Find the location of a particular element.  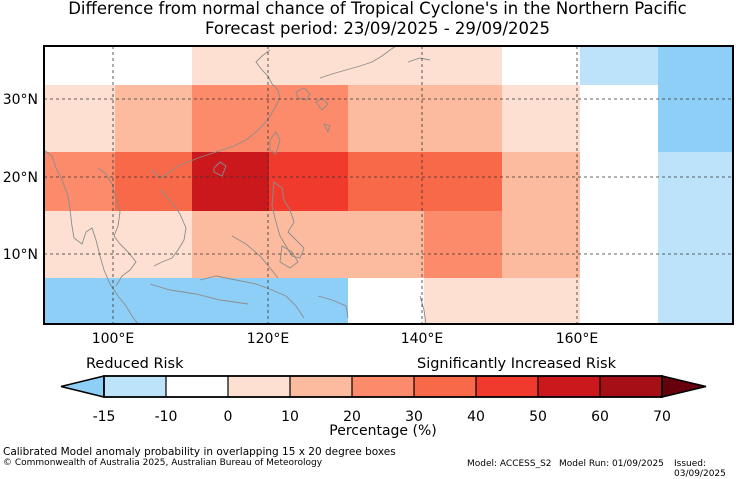

lon-tick-120: 120°E is located at coordinates (268, 339).